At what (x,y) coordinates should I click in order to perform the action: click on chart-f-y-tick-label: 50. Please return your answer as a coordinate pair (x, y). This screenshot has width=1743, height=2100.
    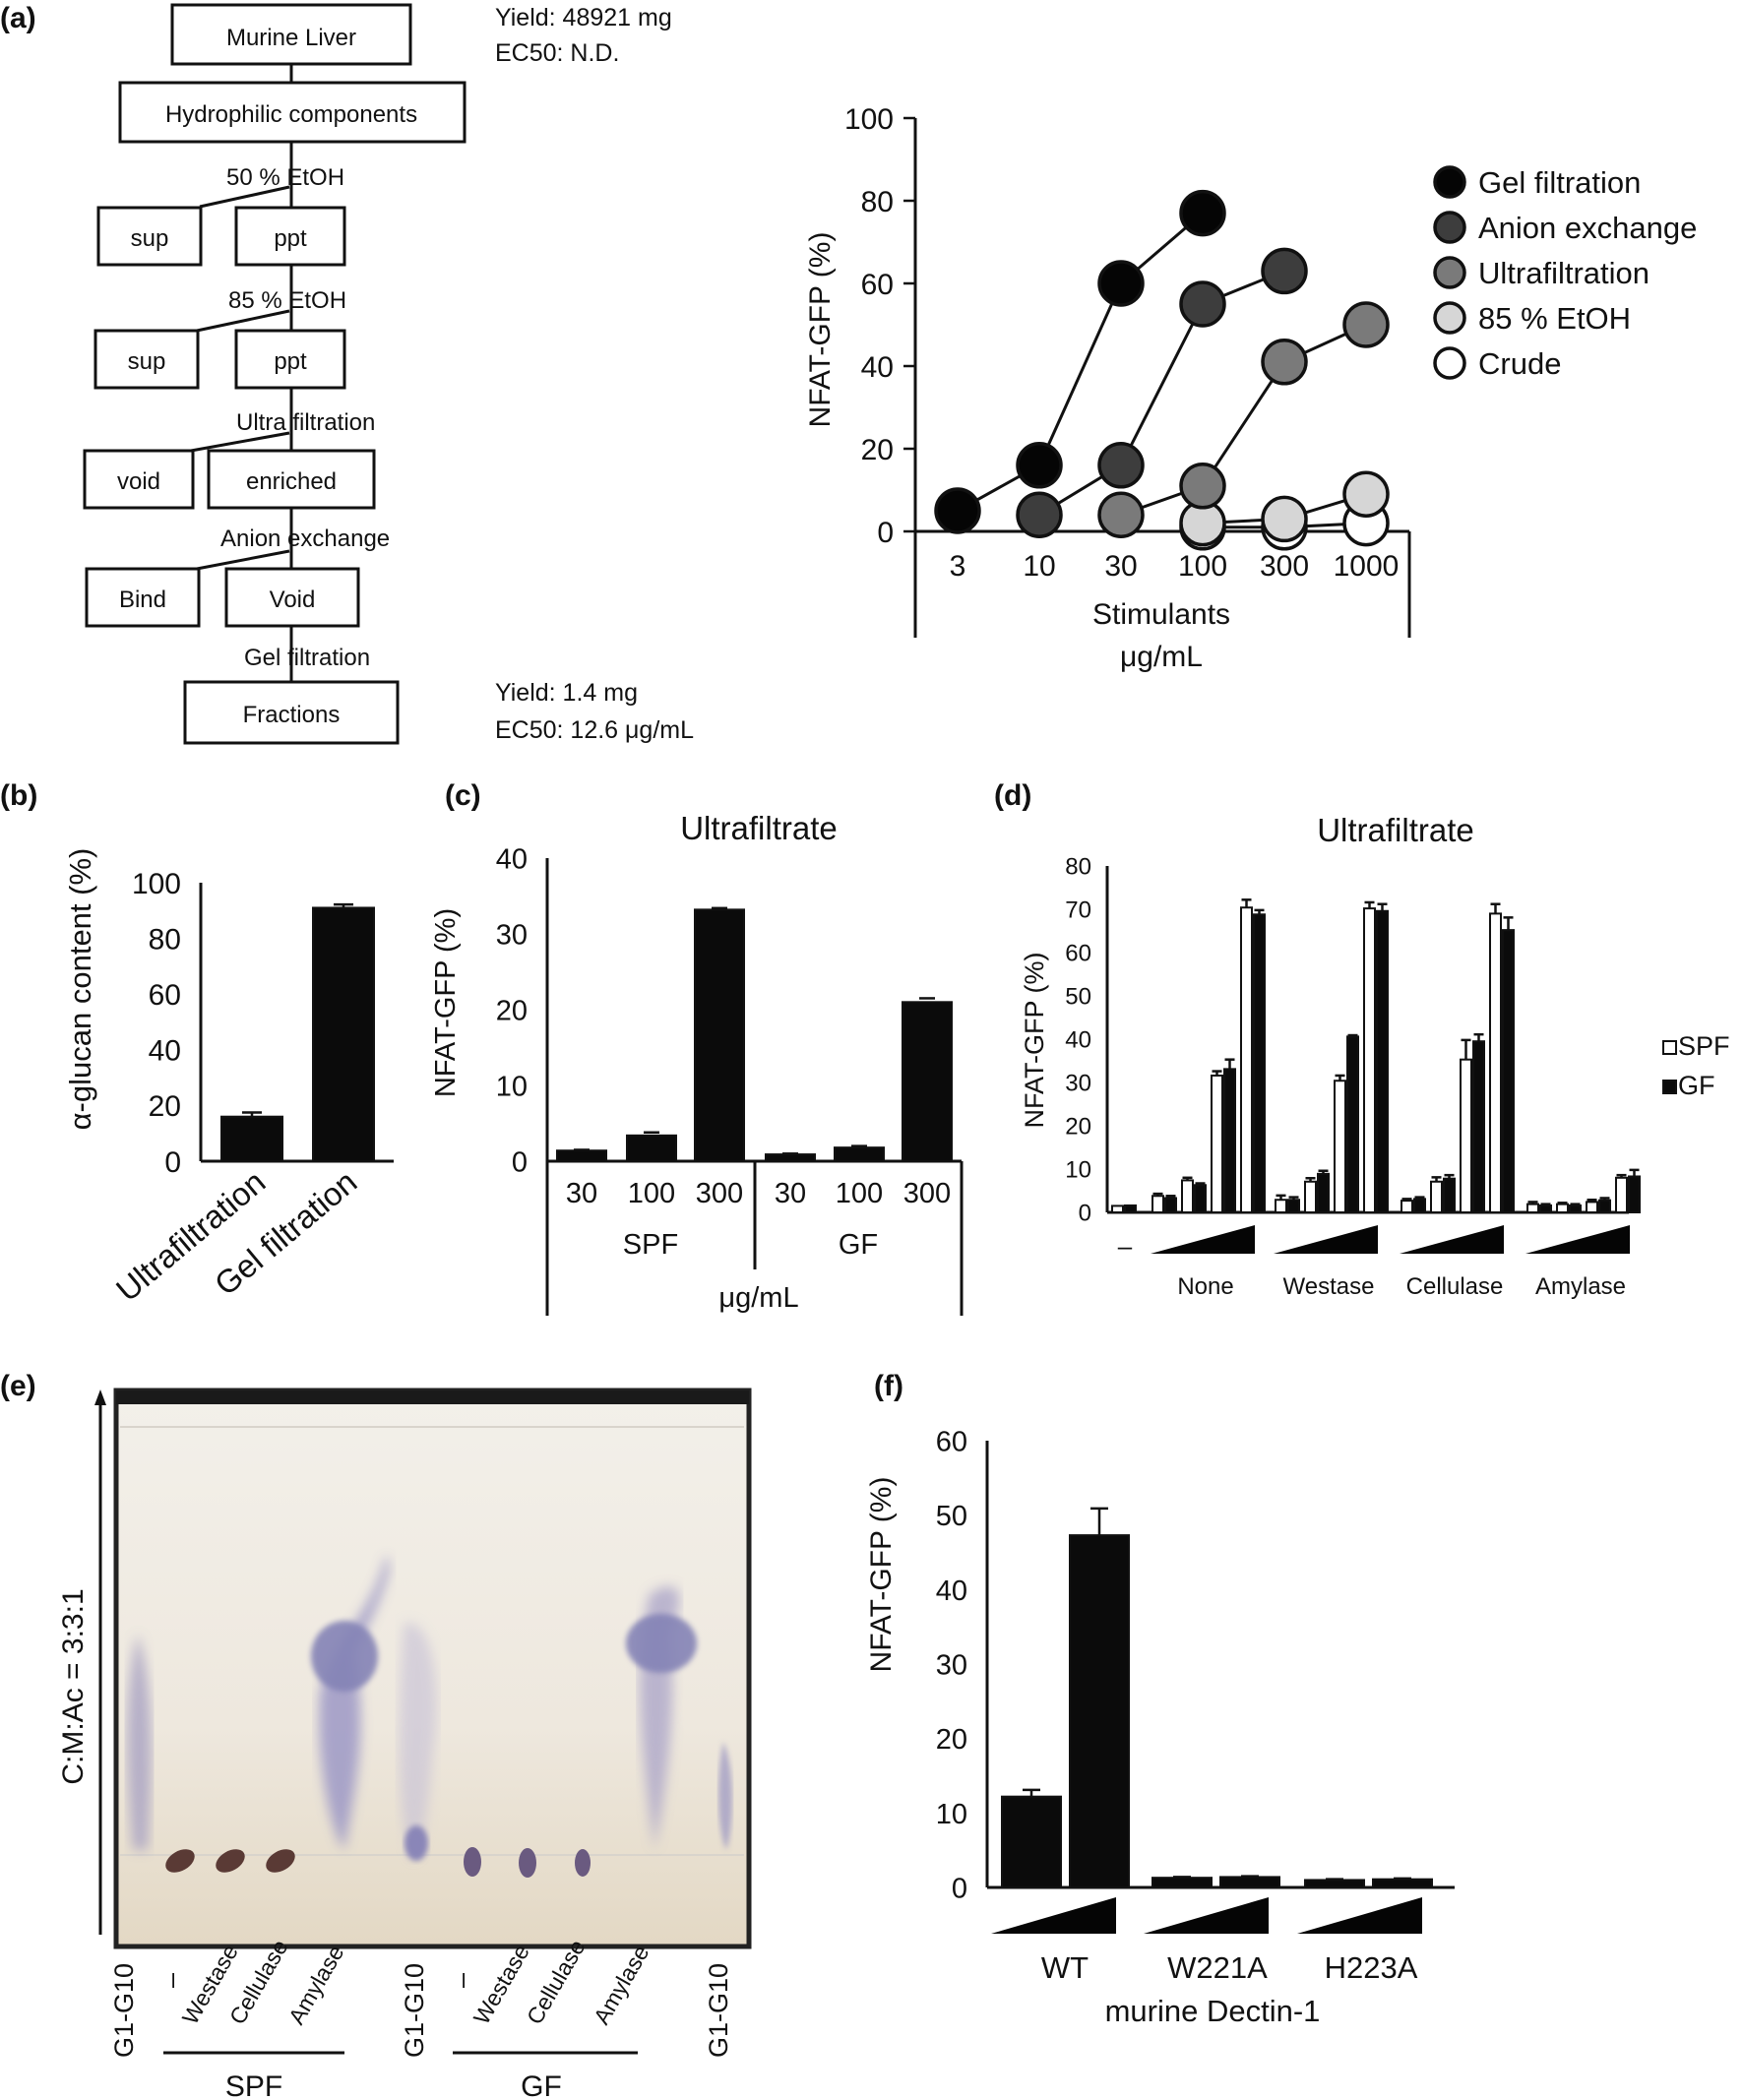
    Looking at the image, I should click on (951, 1516).